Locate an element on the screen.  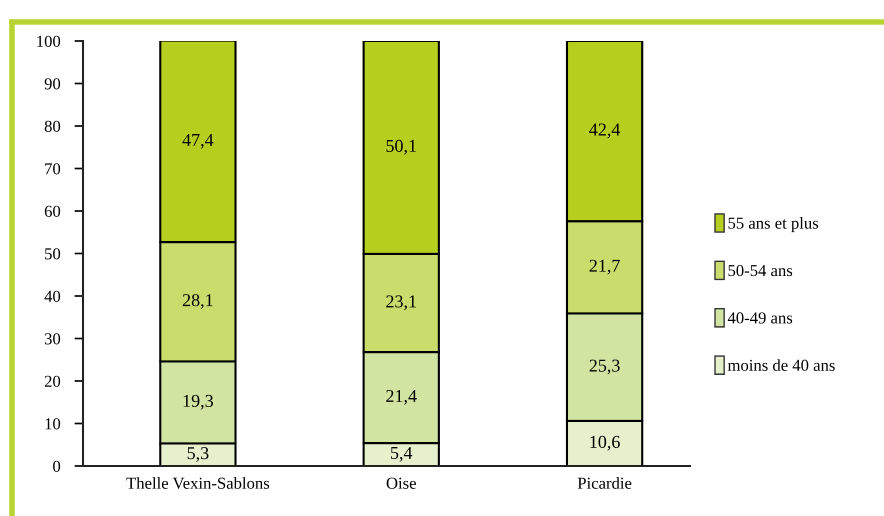
x-tick-label: Oise is located at coordinates (401, 483).